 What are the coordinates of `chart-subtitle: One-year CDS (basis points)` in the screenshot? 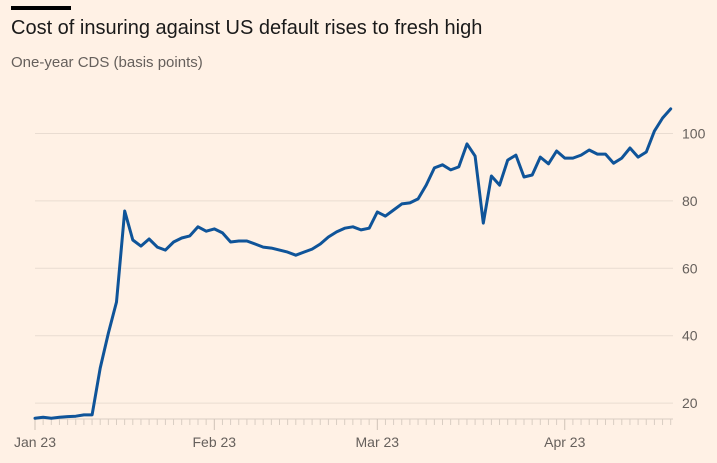 It's located at (107, 62).